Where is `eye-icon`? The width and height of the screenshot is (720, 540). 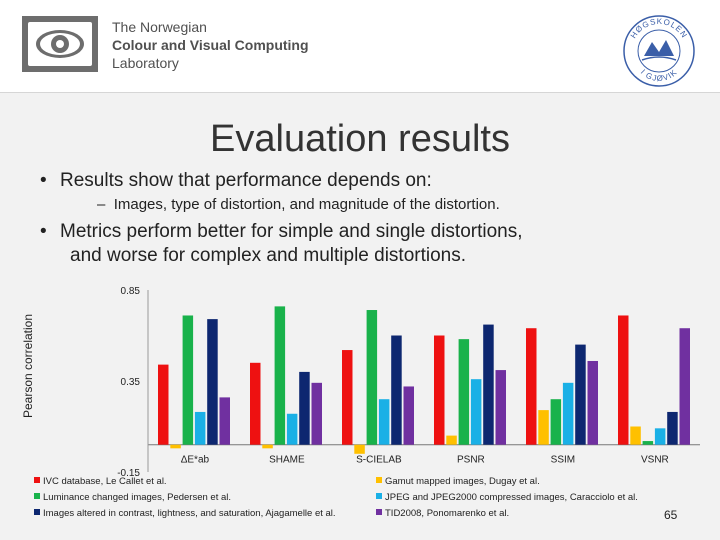 eye-icon is located at coordinates (60, 44).